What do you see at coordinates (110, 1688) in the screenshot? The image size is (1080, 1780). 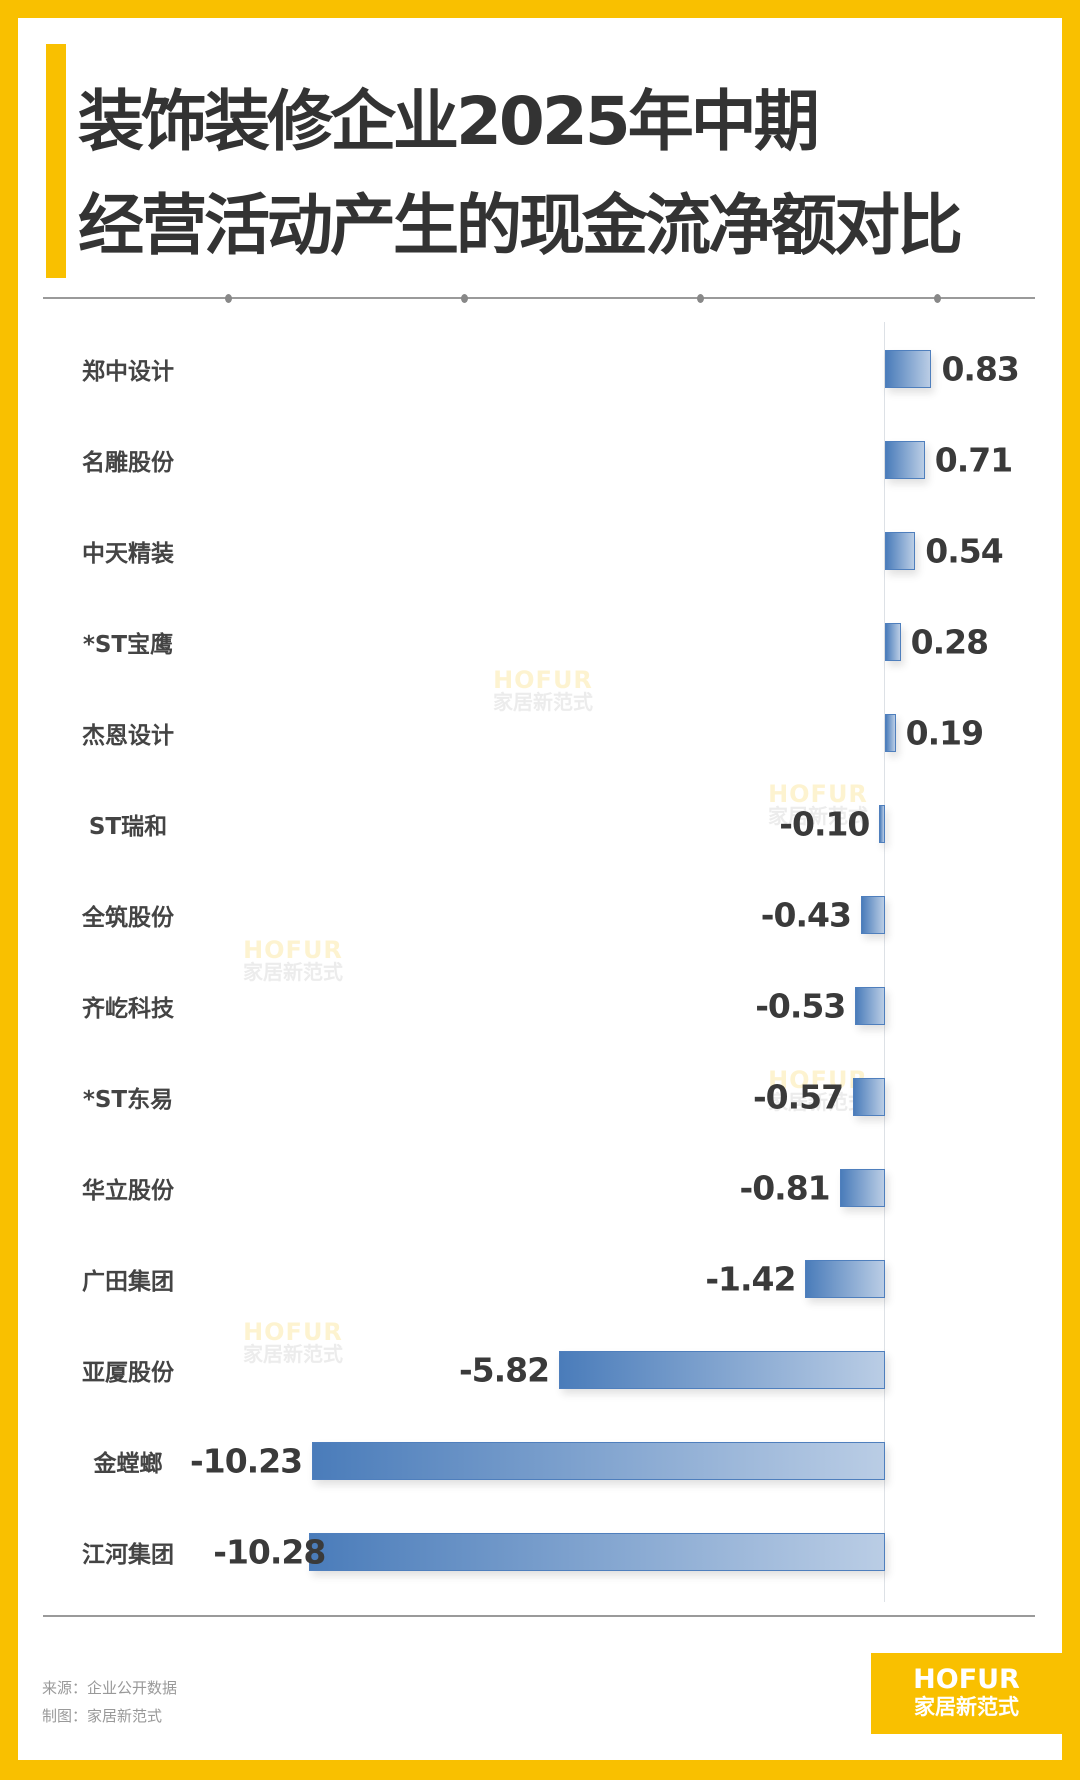 I see `source-note: 来源：企业公开数据` at bounding box center [110, 1688].